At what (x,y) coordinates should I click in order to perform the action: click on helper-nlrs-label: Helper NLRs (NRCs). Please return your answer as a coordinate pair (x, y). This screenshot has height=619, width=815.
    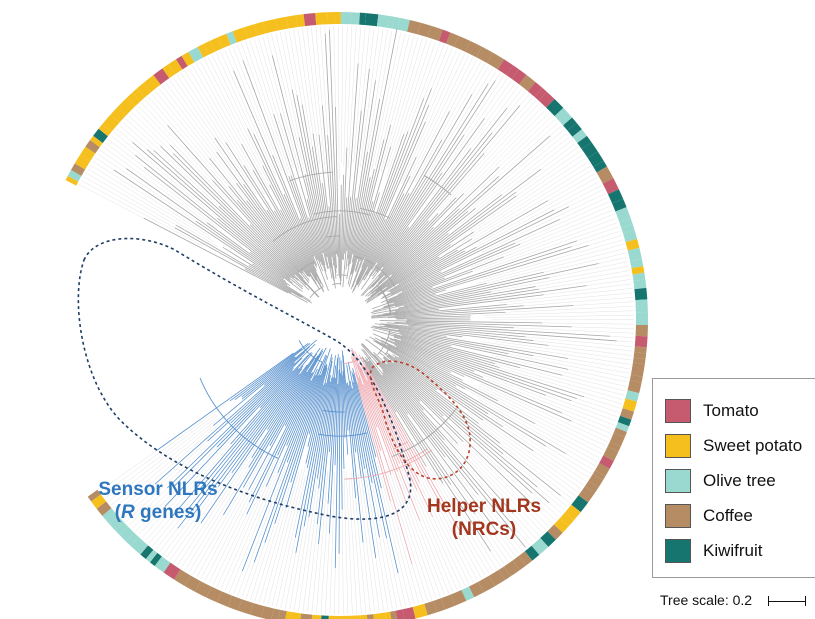
    Looking at the image, I should click on (484, 518).